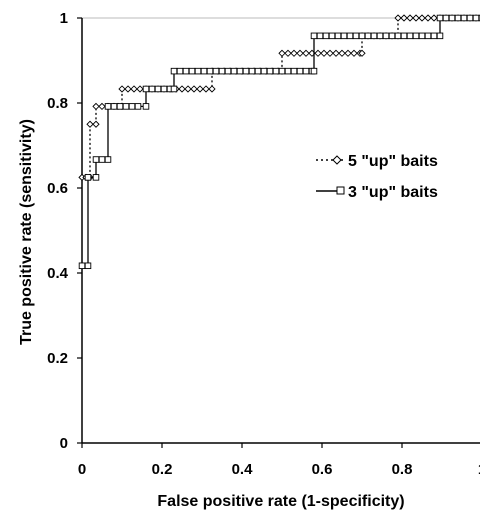  What do you see at coordinates (64, 231) in the screenshot?
I see `y-axis-ticks: 0 0.2 0.4 0.6 0.8 1` at bounding box center [64, 231].